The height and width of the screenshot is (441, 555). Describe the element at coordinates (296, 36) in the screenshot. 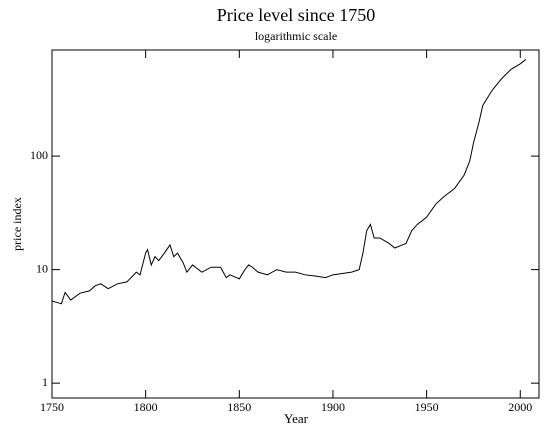

I see `chart-subtitle: logarithmic scale` at that location.